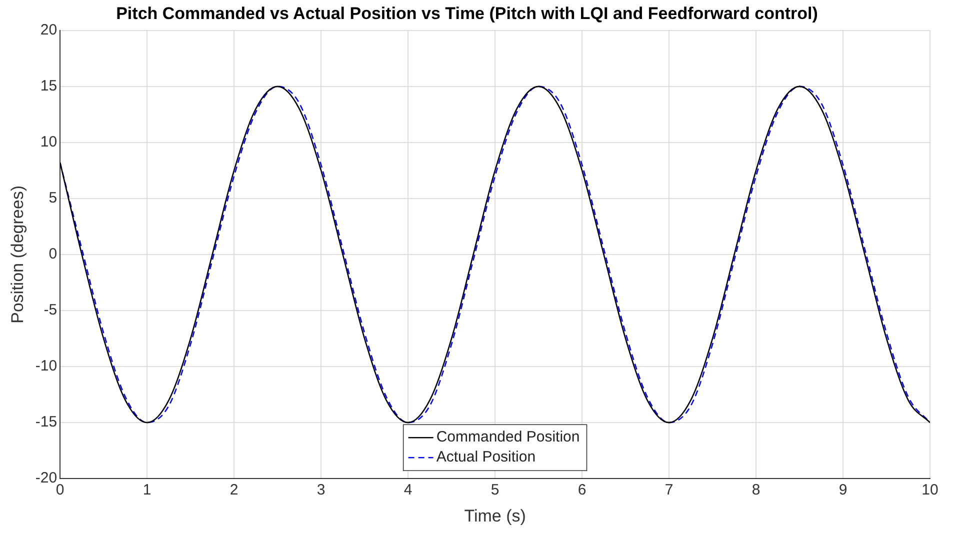 The width and height of the screenshot is (956, 533). I want to click on y-tick-label: 10, so click(49, 142).